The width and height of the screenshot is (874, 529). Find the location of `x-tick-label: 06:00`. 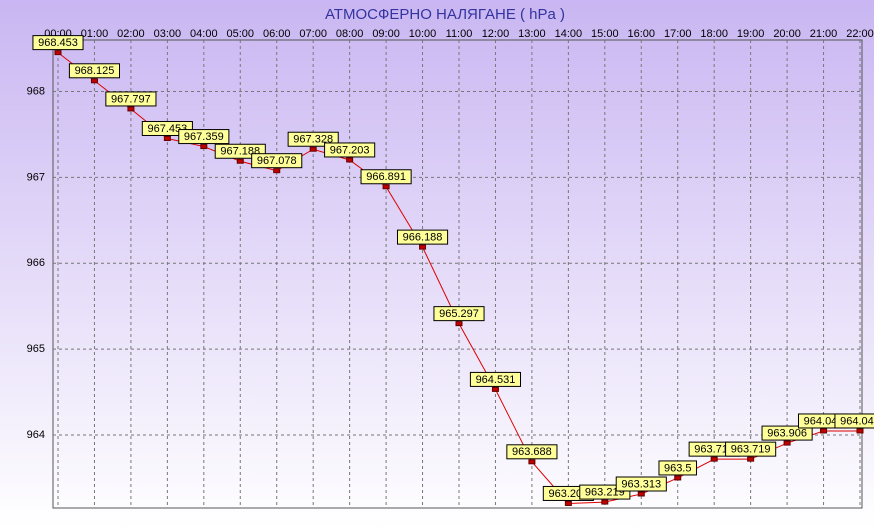

x-tick-label: 06:00 is located at coordinates (277, 34).